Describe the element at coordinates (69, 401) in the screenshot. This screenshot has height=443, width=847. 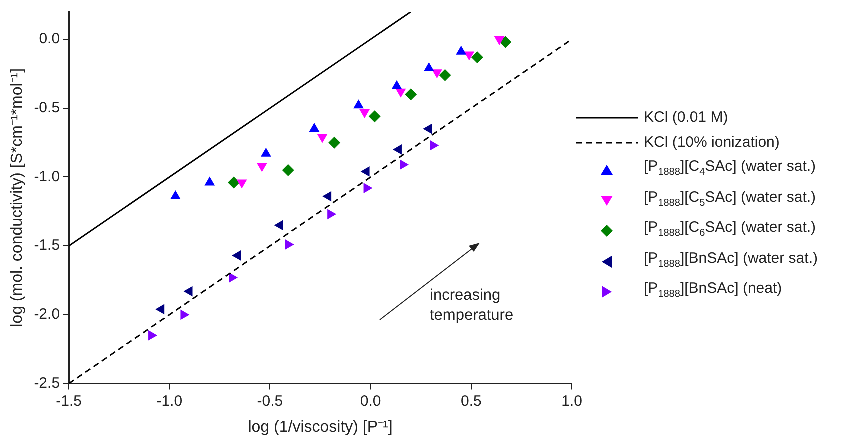
I see `x-tick-label: -1.5` at that location.